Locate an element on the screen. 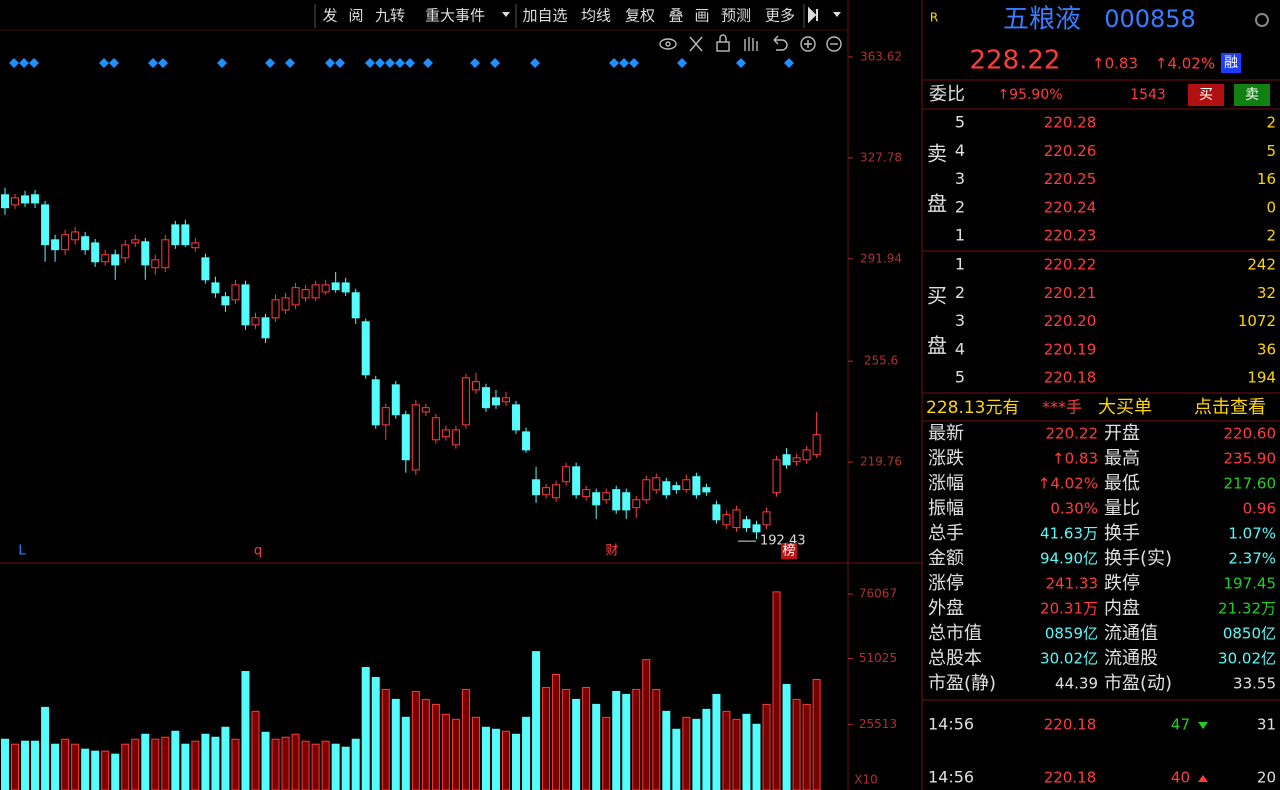  ask-price: 220.23 is located at coordinates (1070, 236).